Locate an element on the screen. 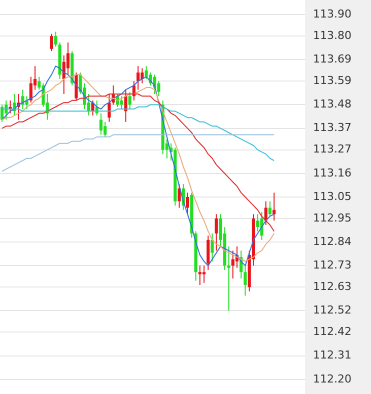 This screenshot has height=394, width=371. y-tick-label: 113.48 is located at coordinates (332, 104).